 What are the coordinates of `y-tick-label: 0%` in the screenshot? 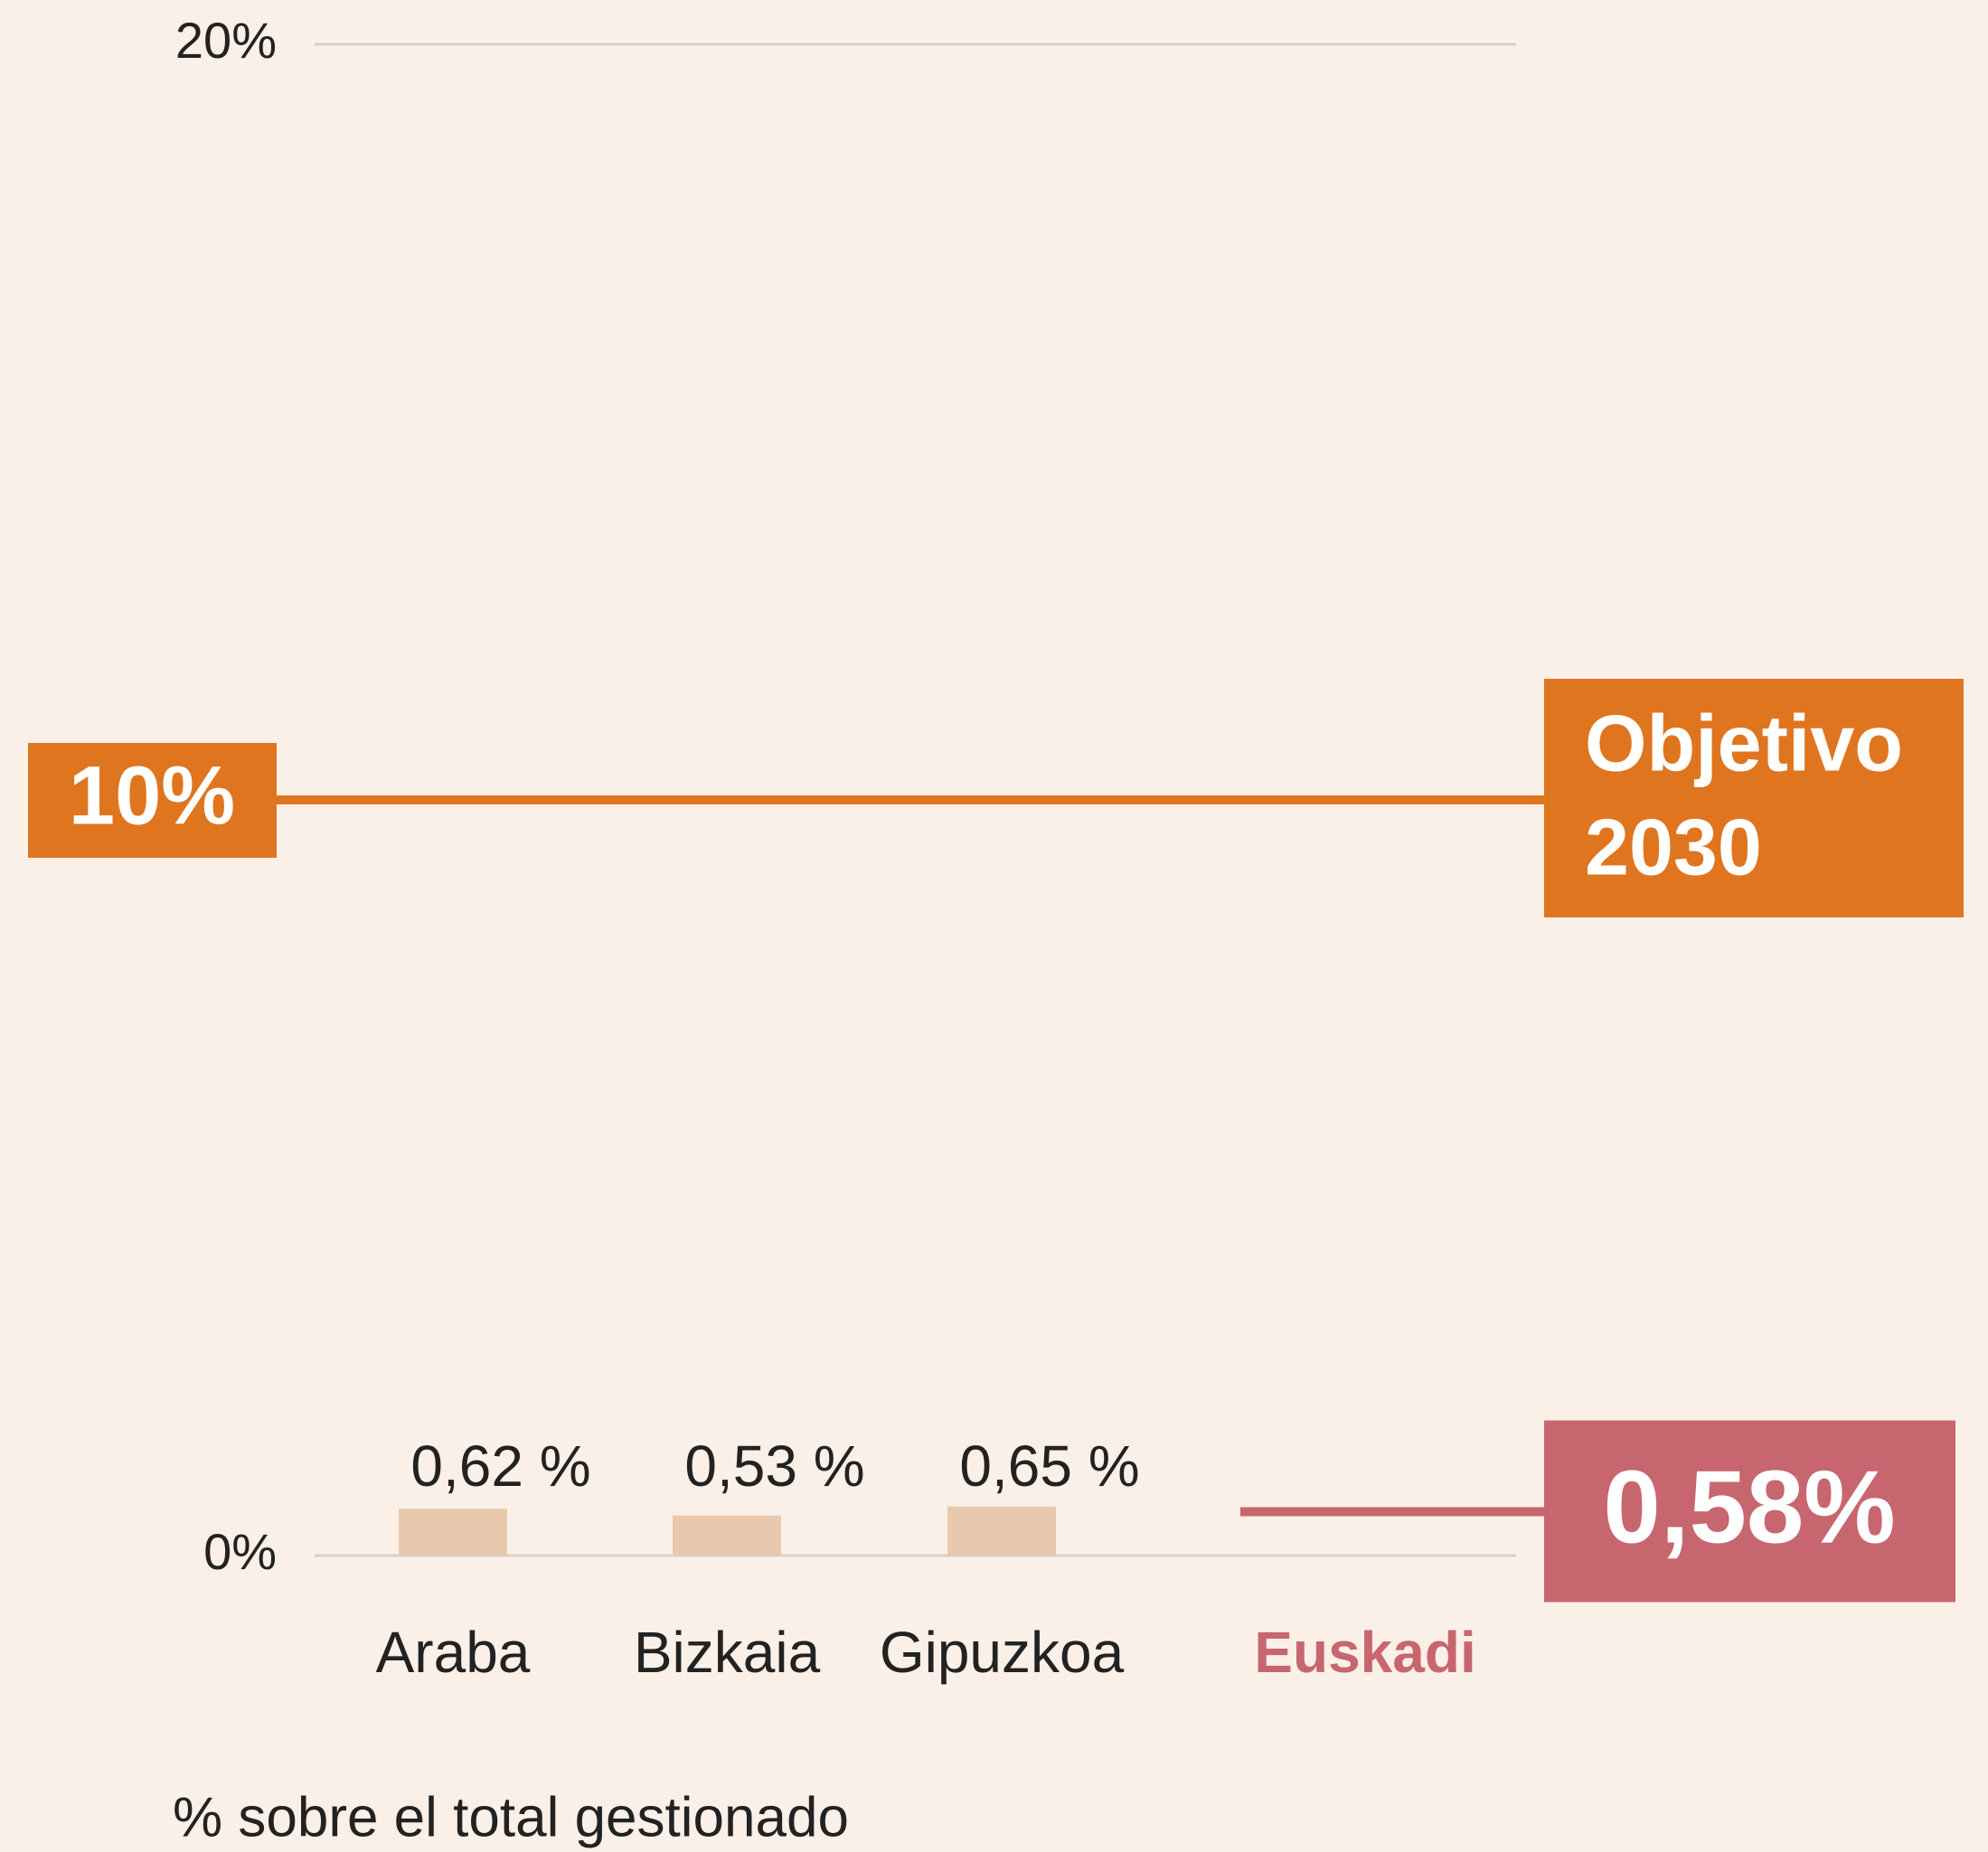 It's located at (240, 1551).